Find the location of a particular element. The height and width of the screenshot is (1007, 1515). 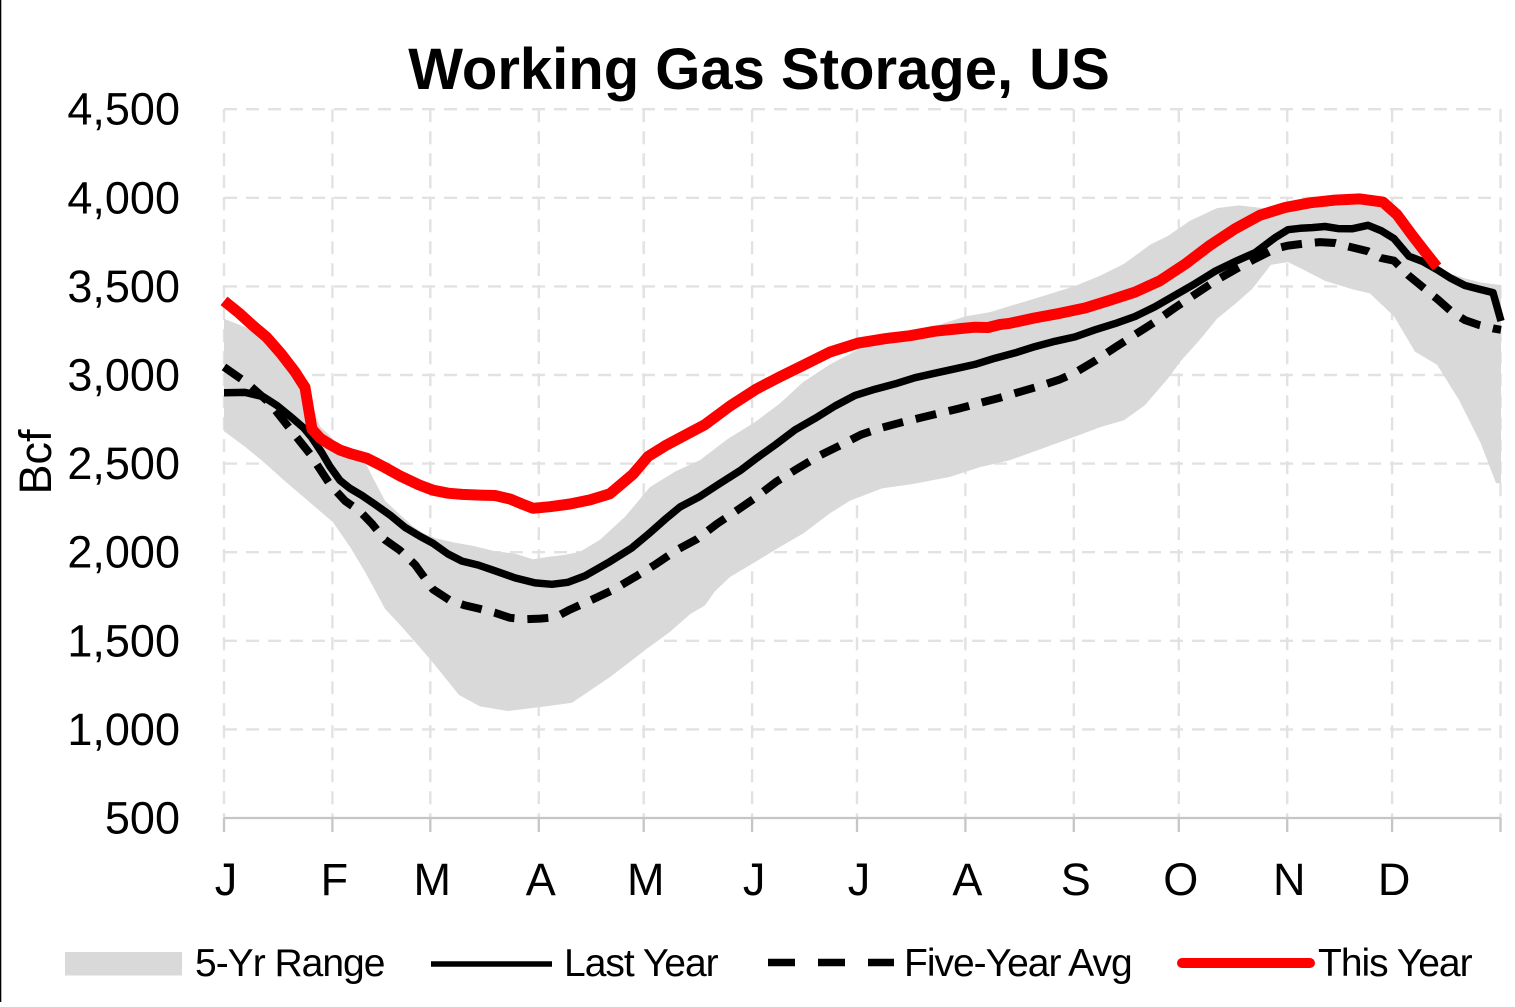

svg-text: 500 is located at coordinates (142, 818).